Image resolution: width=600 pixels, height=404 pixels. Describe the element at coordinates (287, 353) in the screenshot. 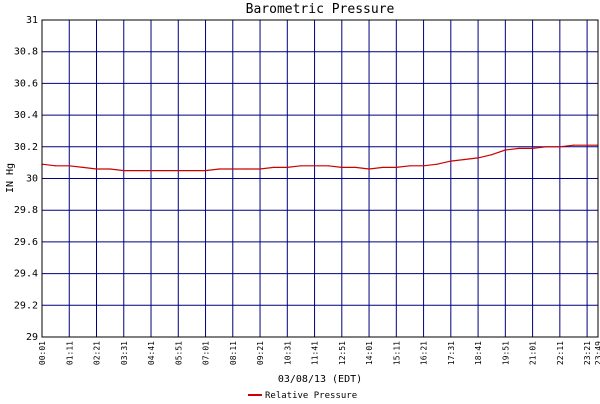

I see `x-tick-label: 10:31` at that location.